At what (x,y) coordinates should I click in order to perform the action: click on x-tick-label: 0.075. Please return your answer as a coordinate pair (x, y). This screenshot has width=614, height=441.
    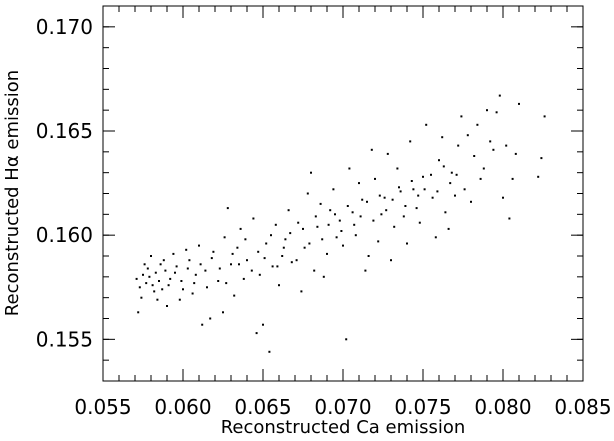
    Looking at the image, I should click on (422, 407).